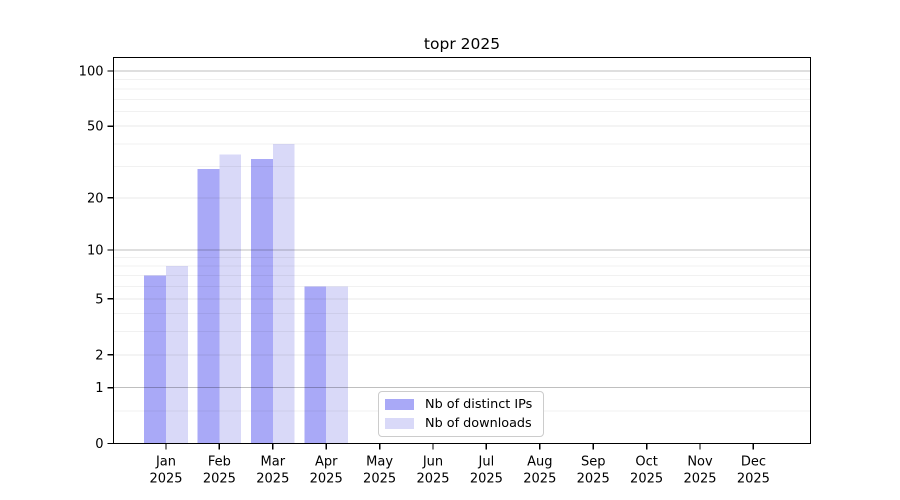 This screenshot has height=500, width=900. What do you see at coordinates (219, 462) in the screenshot?
I see `x-tick-label-month-feb: Feb` at bounding box center [219, 462].